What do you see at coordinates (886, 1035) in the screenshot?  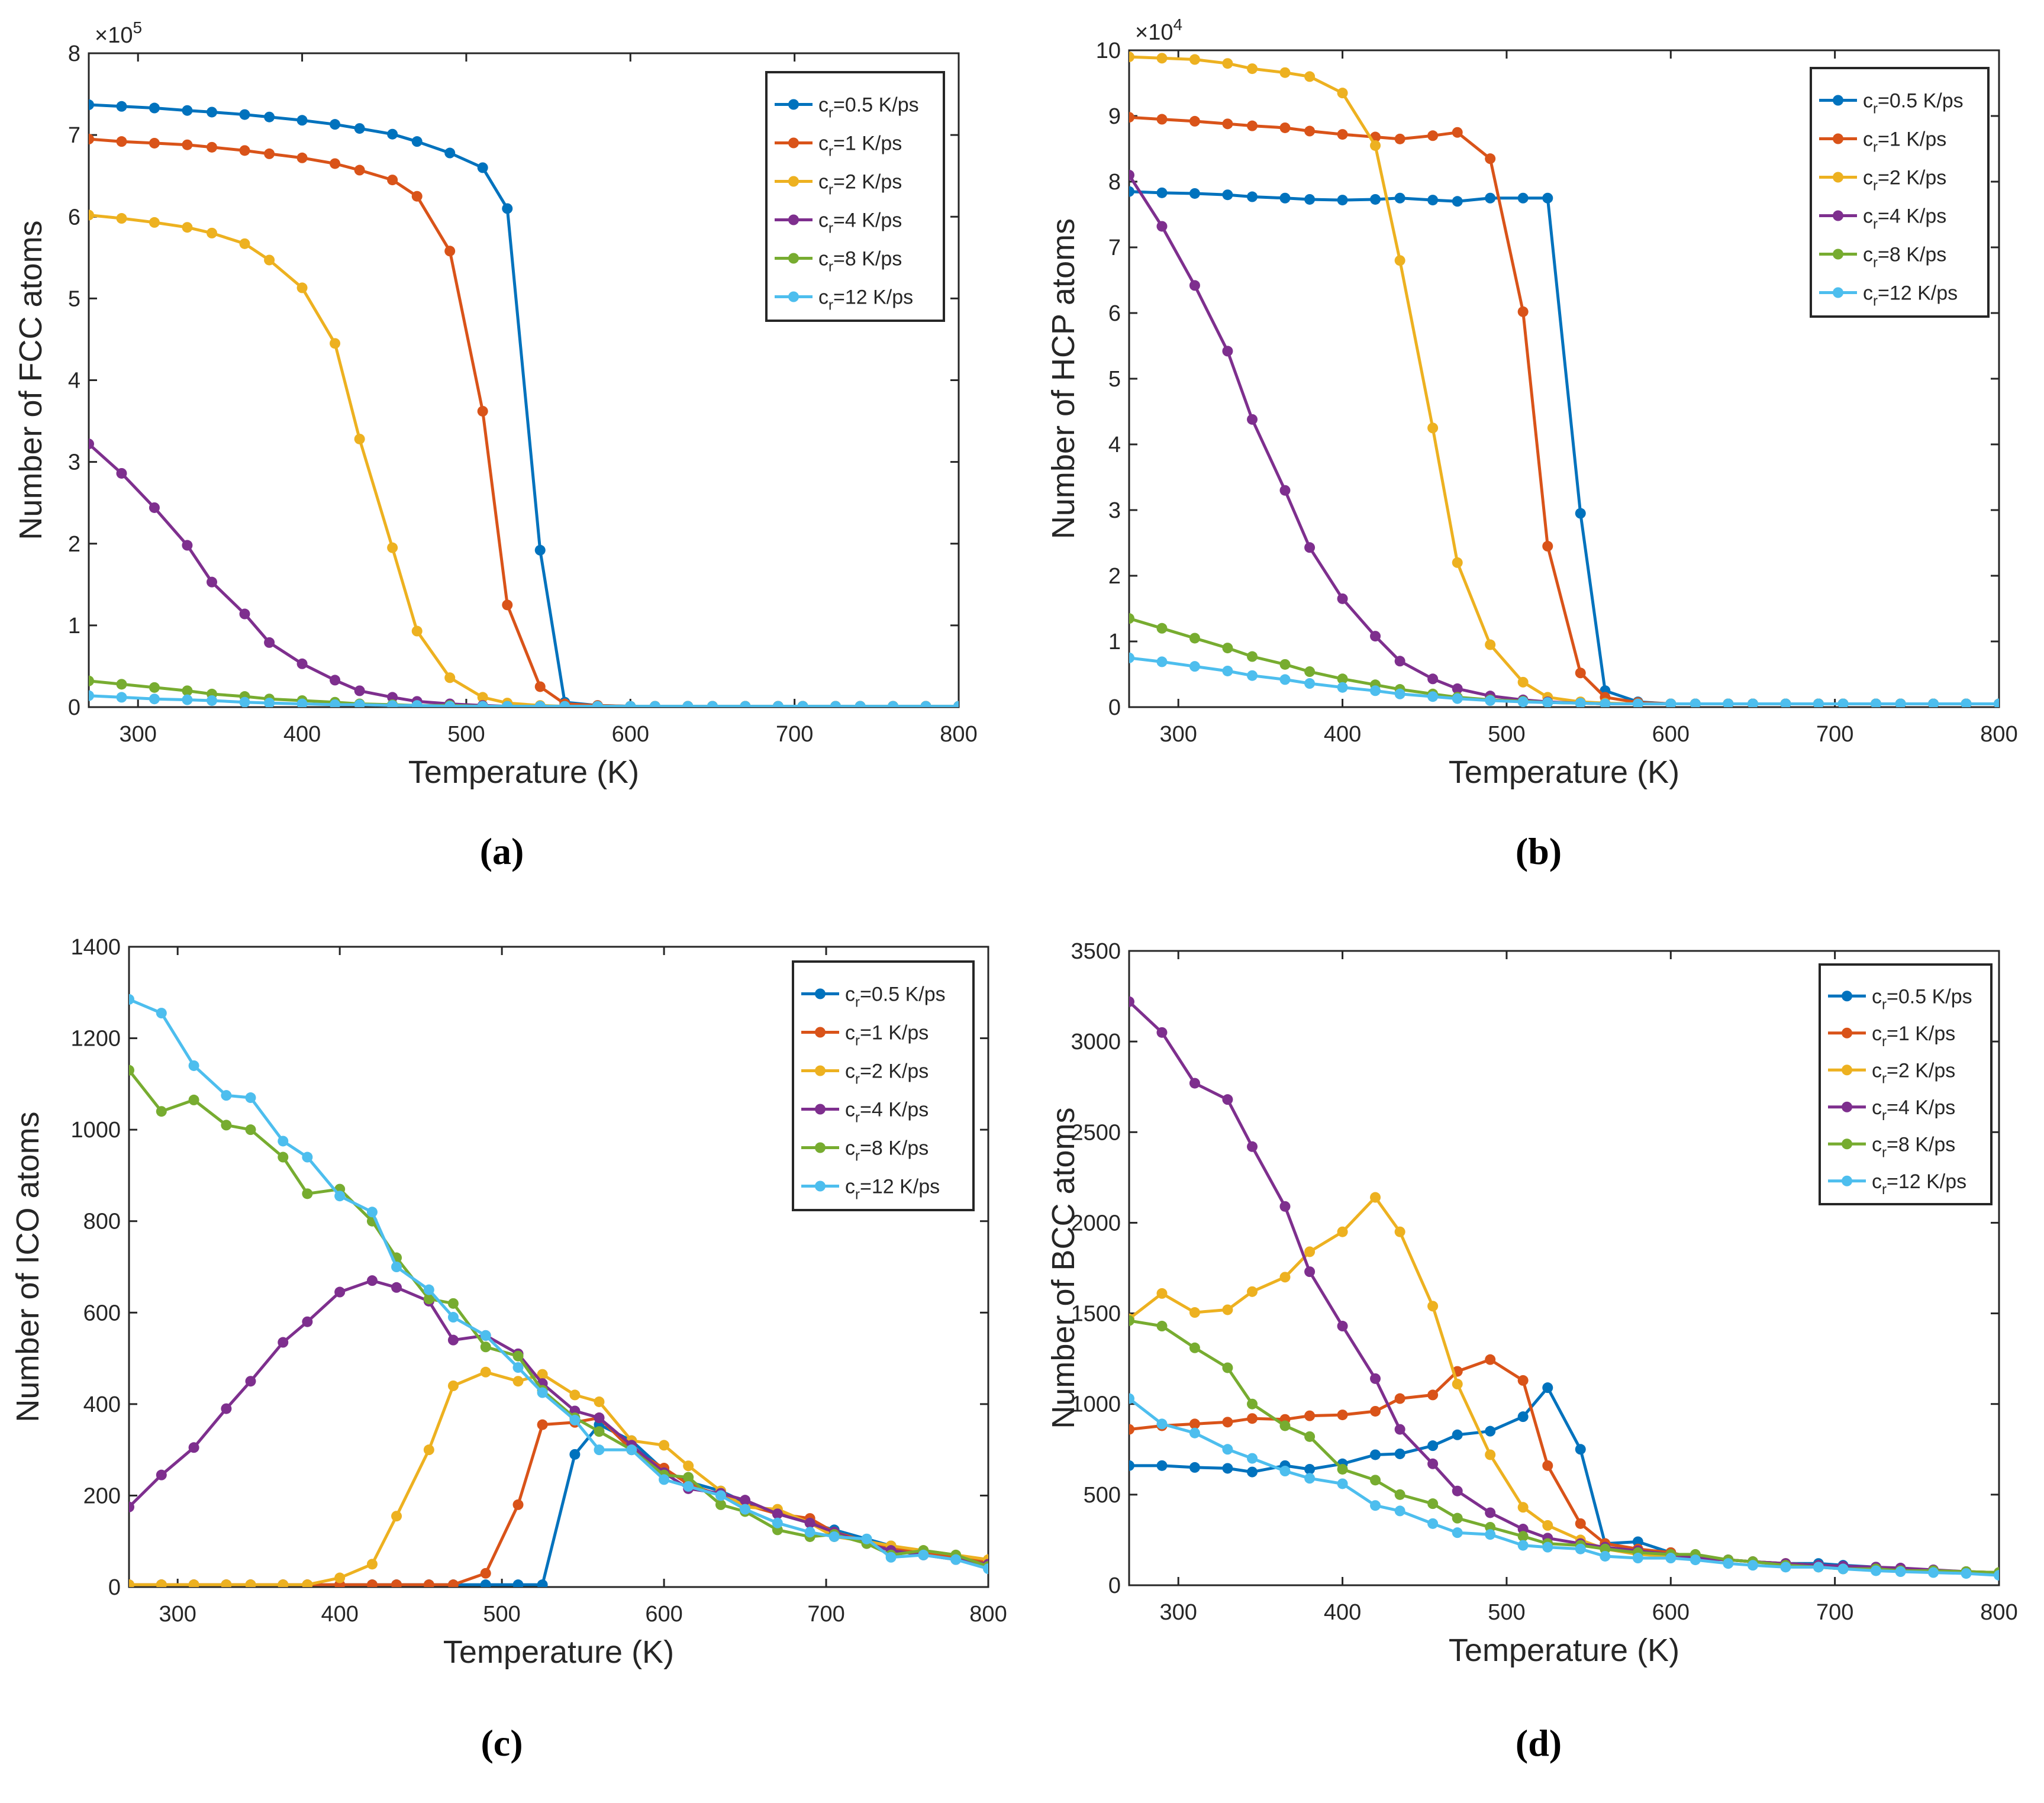 I see `legend-entry: cr=1 K/ps` at bounding box center [886, 1035].